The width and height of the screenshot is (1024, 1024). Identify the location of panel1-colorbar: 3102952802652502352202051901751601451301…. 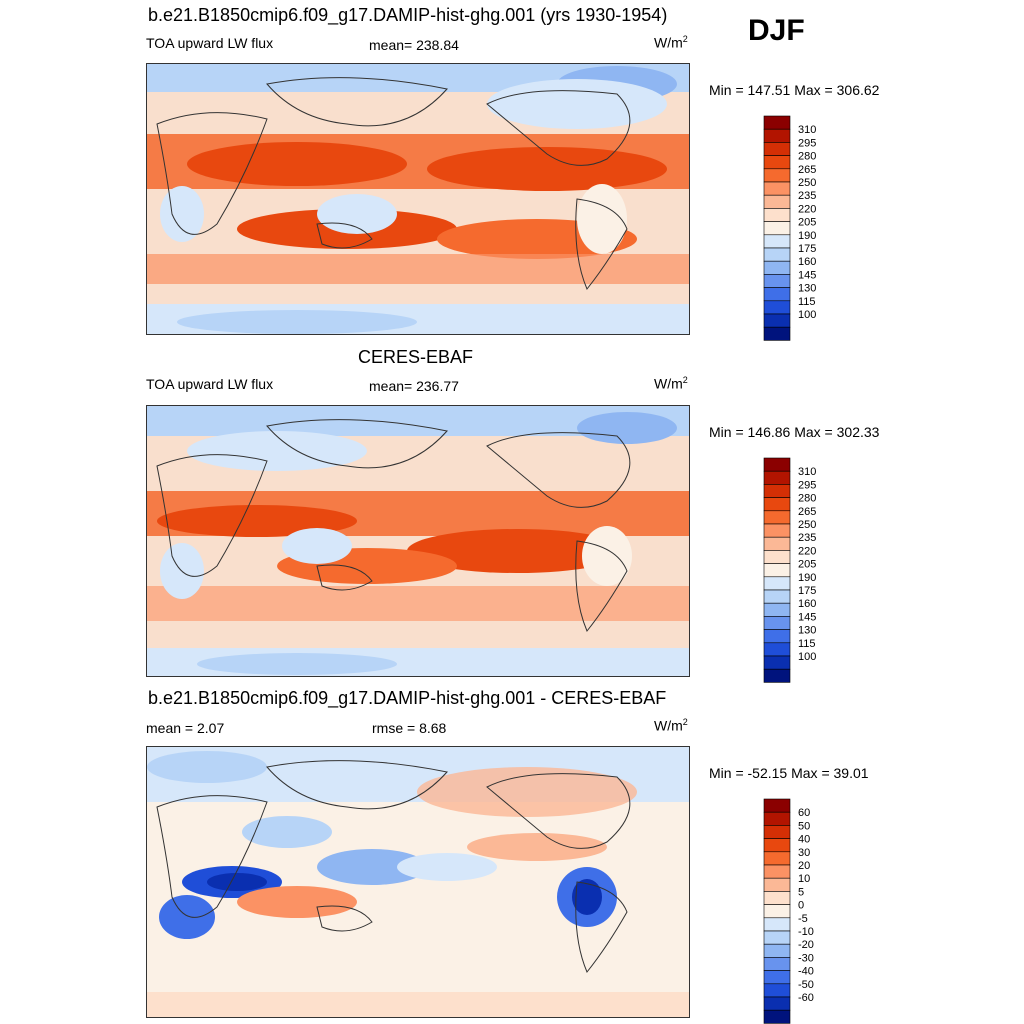
(789, 228).